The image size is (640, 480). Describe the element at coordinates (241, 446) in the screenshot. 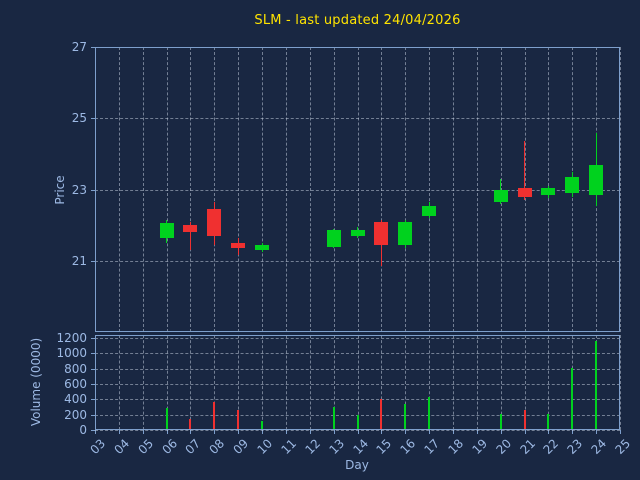

I see `x-tick-label: 09` at that location.